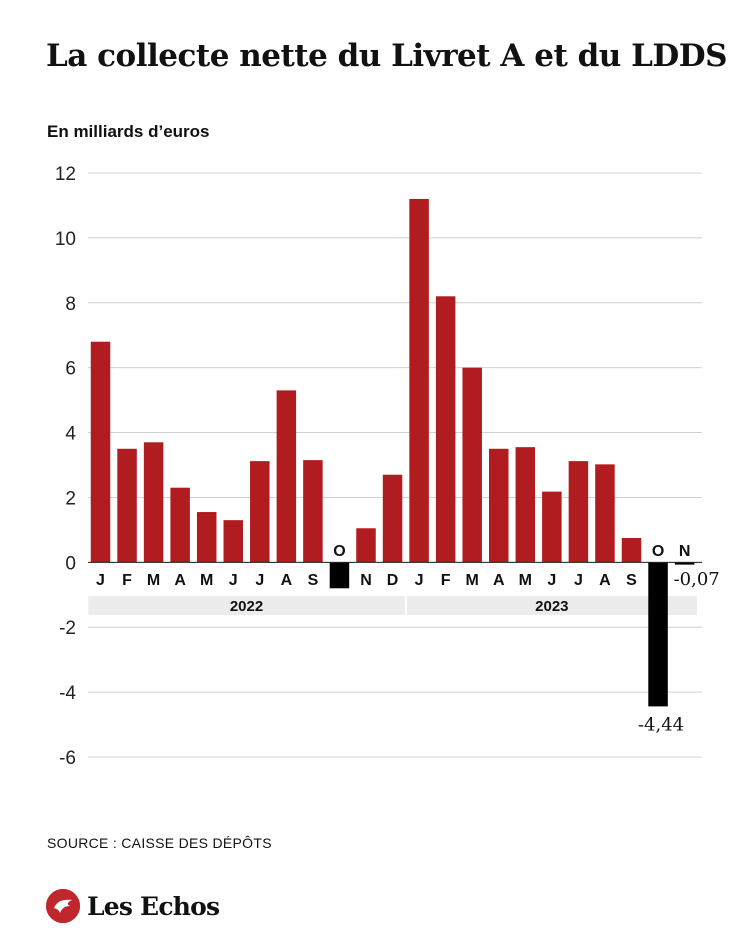 The width and height of the screenshot is (750, 938). Describe the element at coordinates (70, 369) in the screenshot. I see `y-tick-label: 6` at that location.